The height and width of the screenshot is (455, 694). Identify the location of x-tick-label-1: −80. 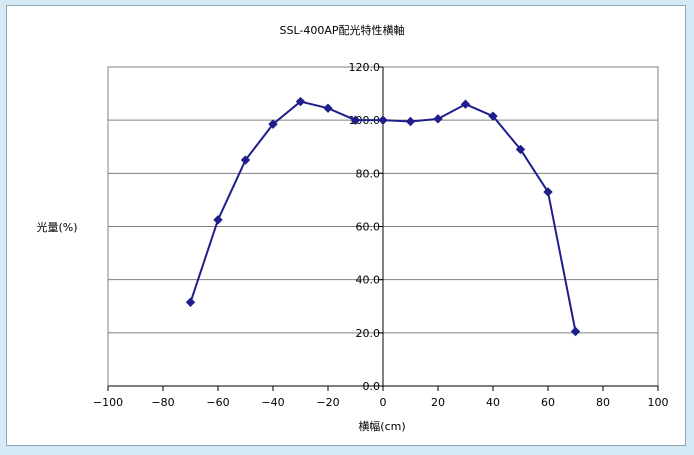
(162, 402).